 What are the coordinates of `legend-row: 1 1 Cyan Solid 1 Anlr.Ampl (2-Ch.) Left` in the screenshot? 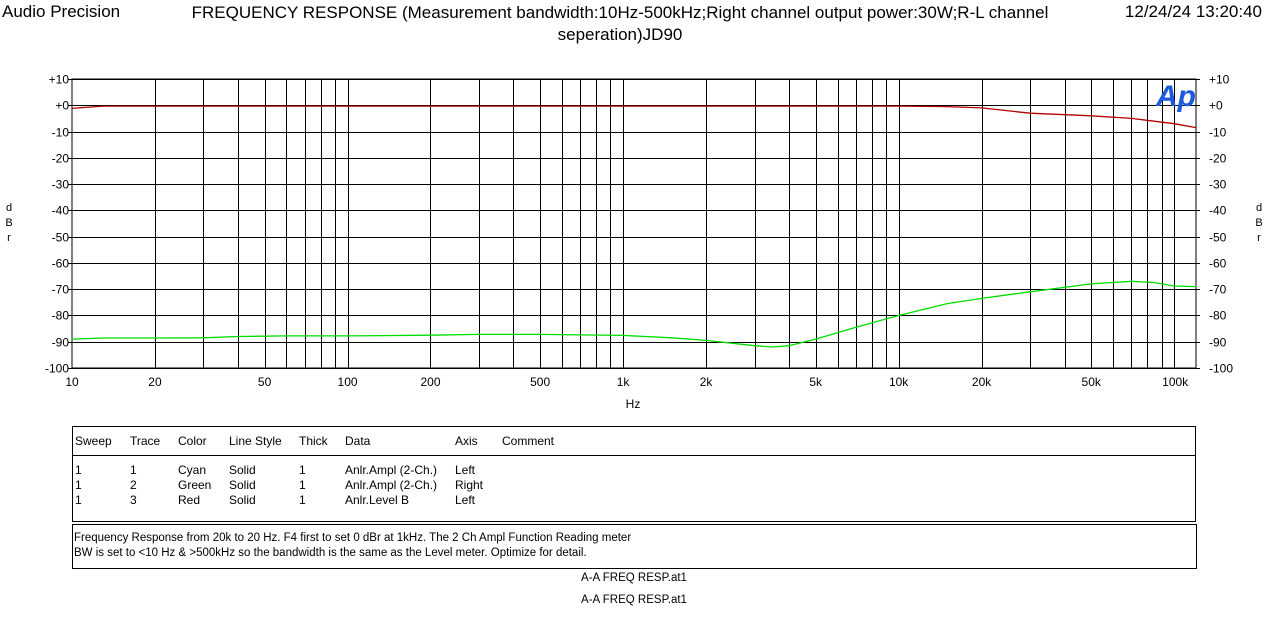 It's located at (634, 467).